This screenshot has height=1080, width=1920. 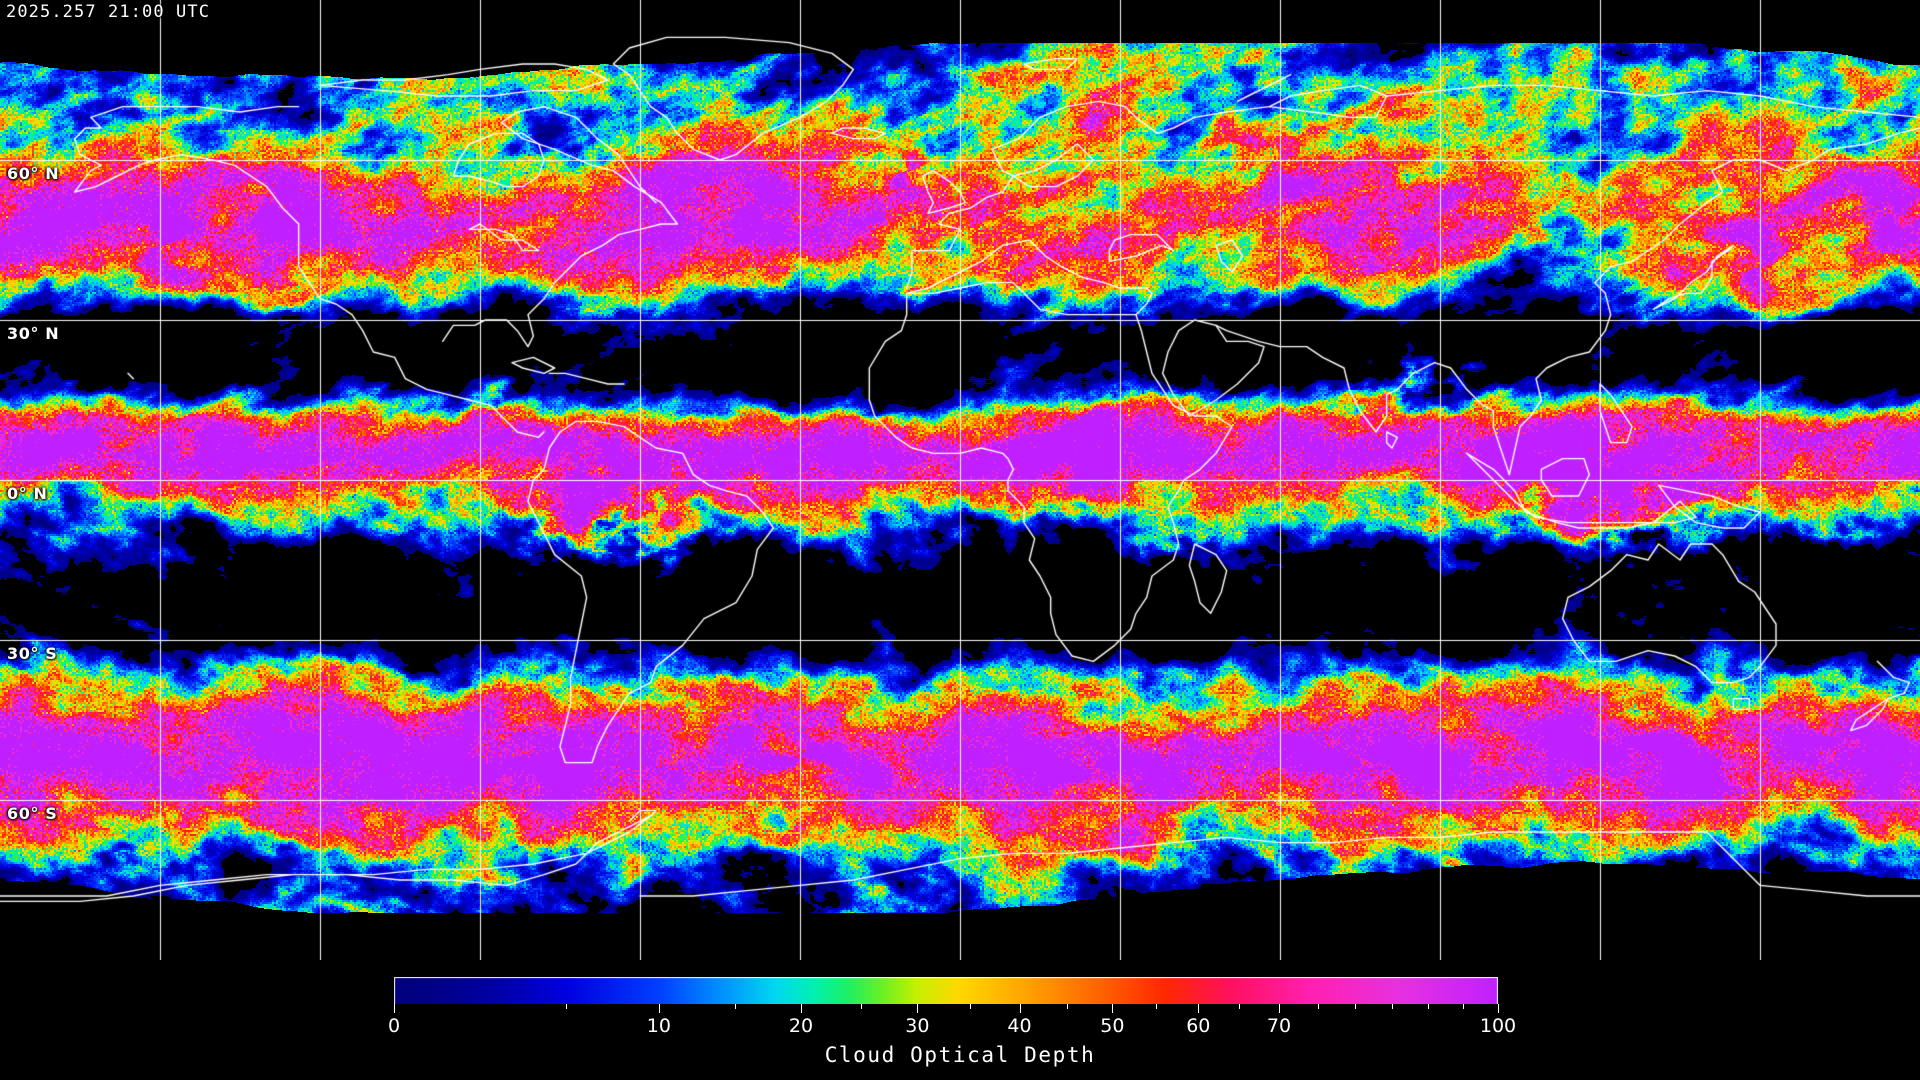 What do you see at coordinates (946, 990) in the screenshot?
I see `colorbar-gradient` at bounding box center [946, 990].